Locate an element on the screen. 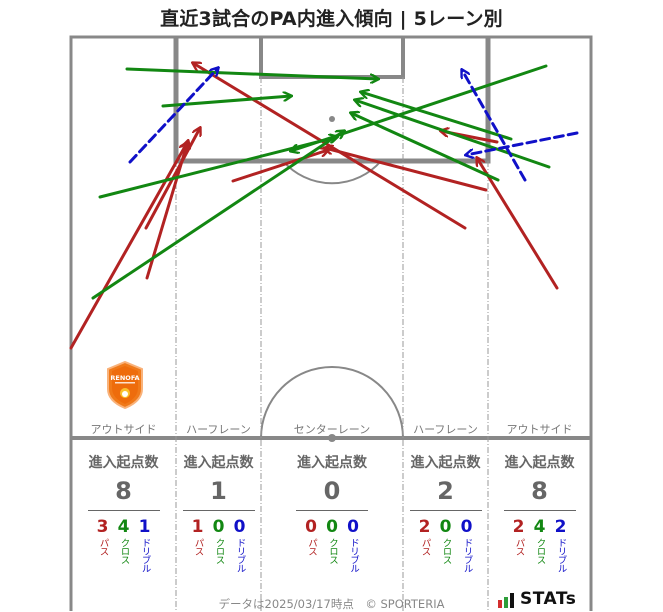  center-spot is located at coordinates (332, 438).